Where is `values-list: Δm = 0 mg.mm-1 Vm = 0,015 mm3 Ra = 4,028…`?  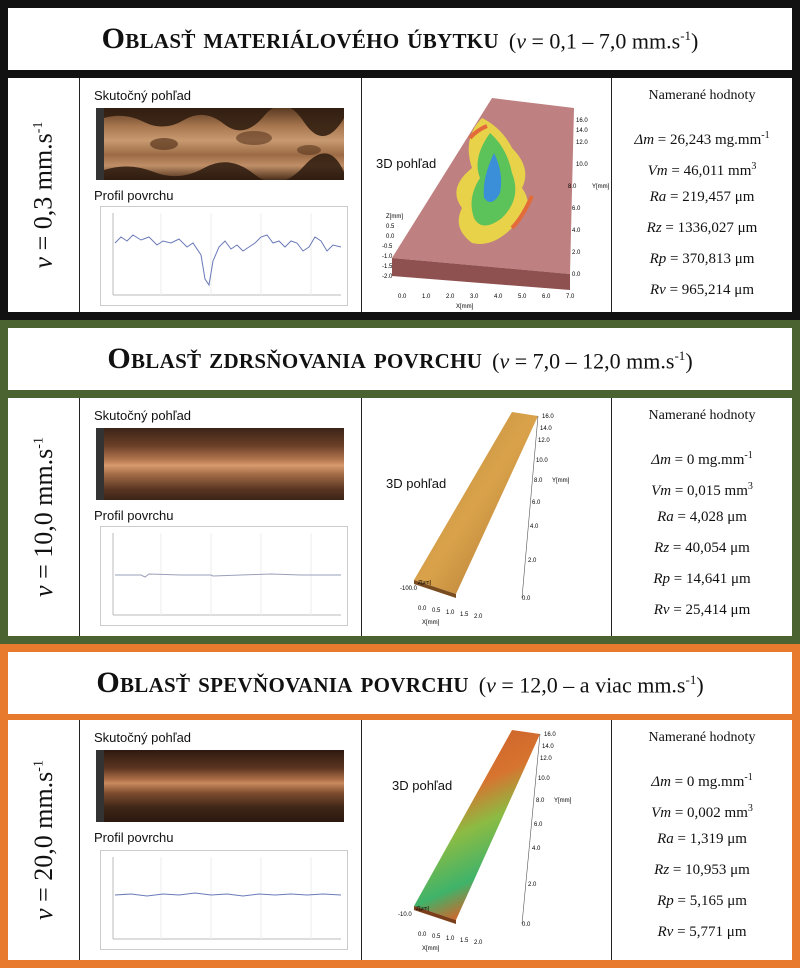 values-list: Δm = 0 mg.mm-1 Vm = 0,015 mm3 Ra = 4,028… is located at coordinates (702, 533).